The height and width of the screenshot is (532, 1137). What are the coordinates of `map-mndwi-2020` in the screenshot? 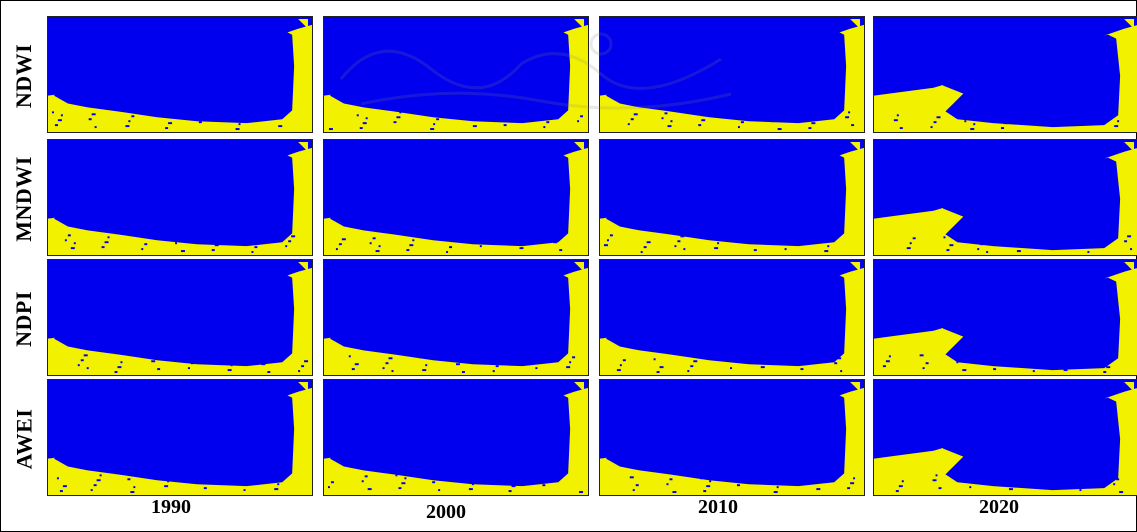 It's located at (1005, 197).